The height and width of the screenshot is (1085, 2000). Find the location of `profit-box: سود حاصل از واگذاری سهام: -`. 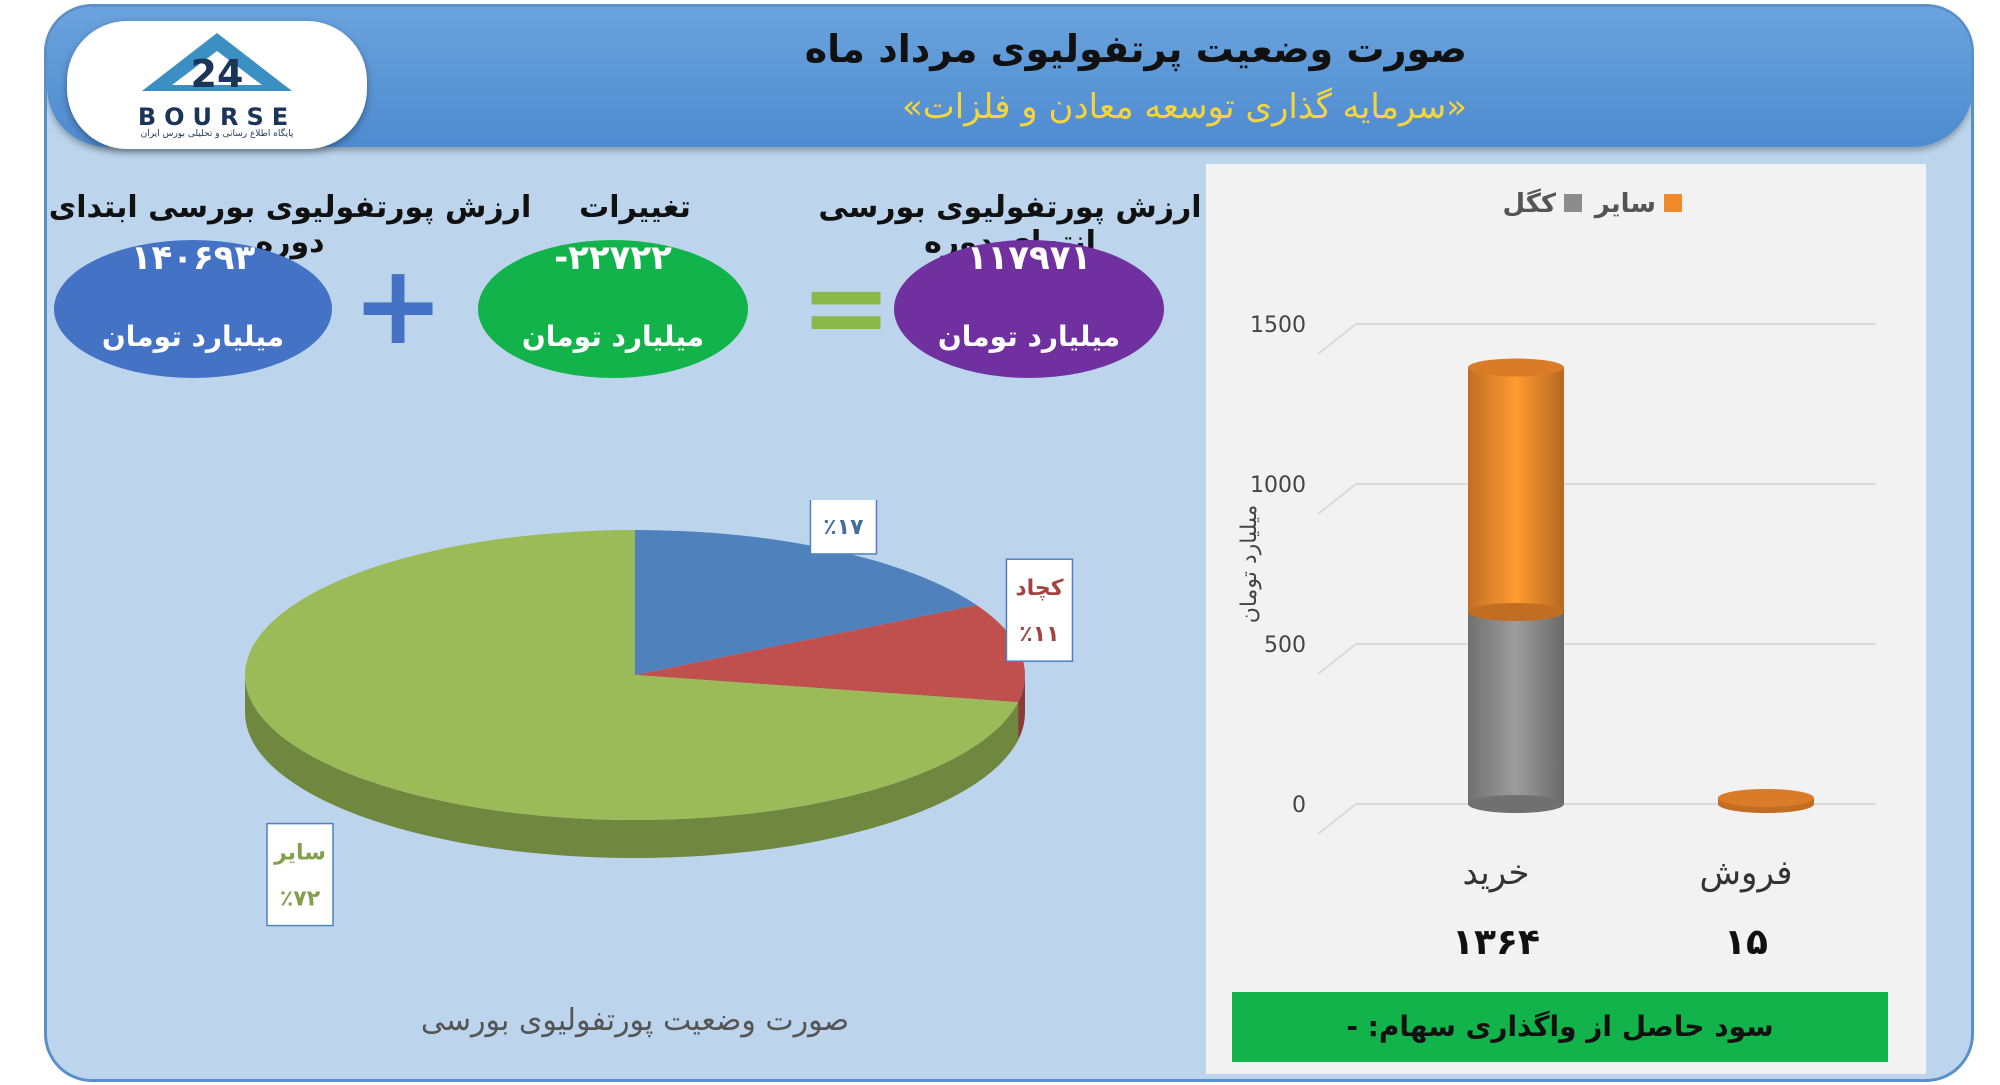

profit-box: سود حاصل از واگذاری سهام: - is located at coordinates (1560, 1027).